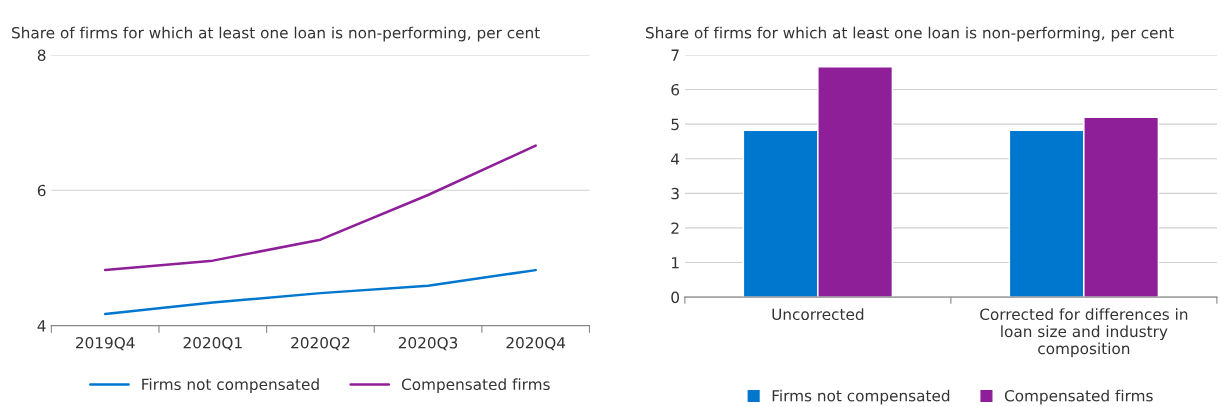 The width and height of the screenshot is (1223, 407). What do you see at coordinates (675, 193) in the screenshot?
I see `y-tick-label: 3` at bounding box center [675, 193].